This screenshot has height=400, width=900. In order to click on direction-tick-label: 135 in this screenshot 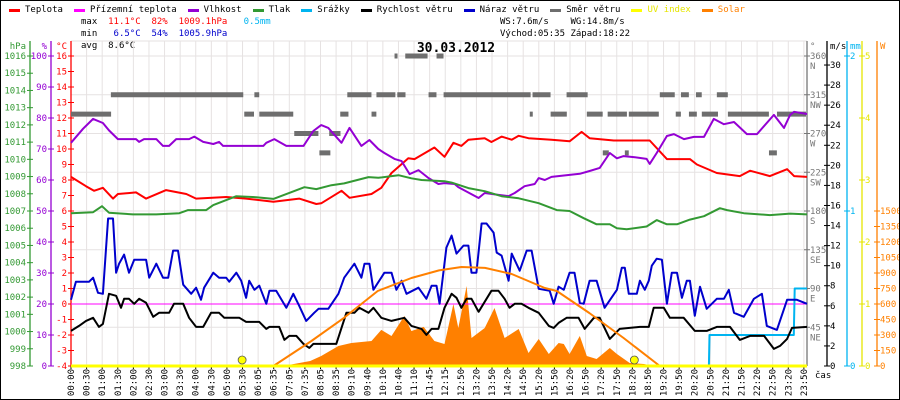, I will do `click(818, 251)`.